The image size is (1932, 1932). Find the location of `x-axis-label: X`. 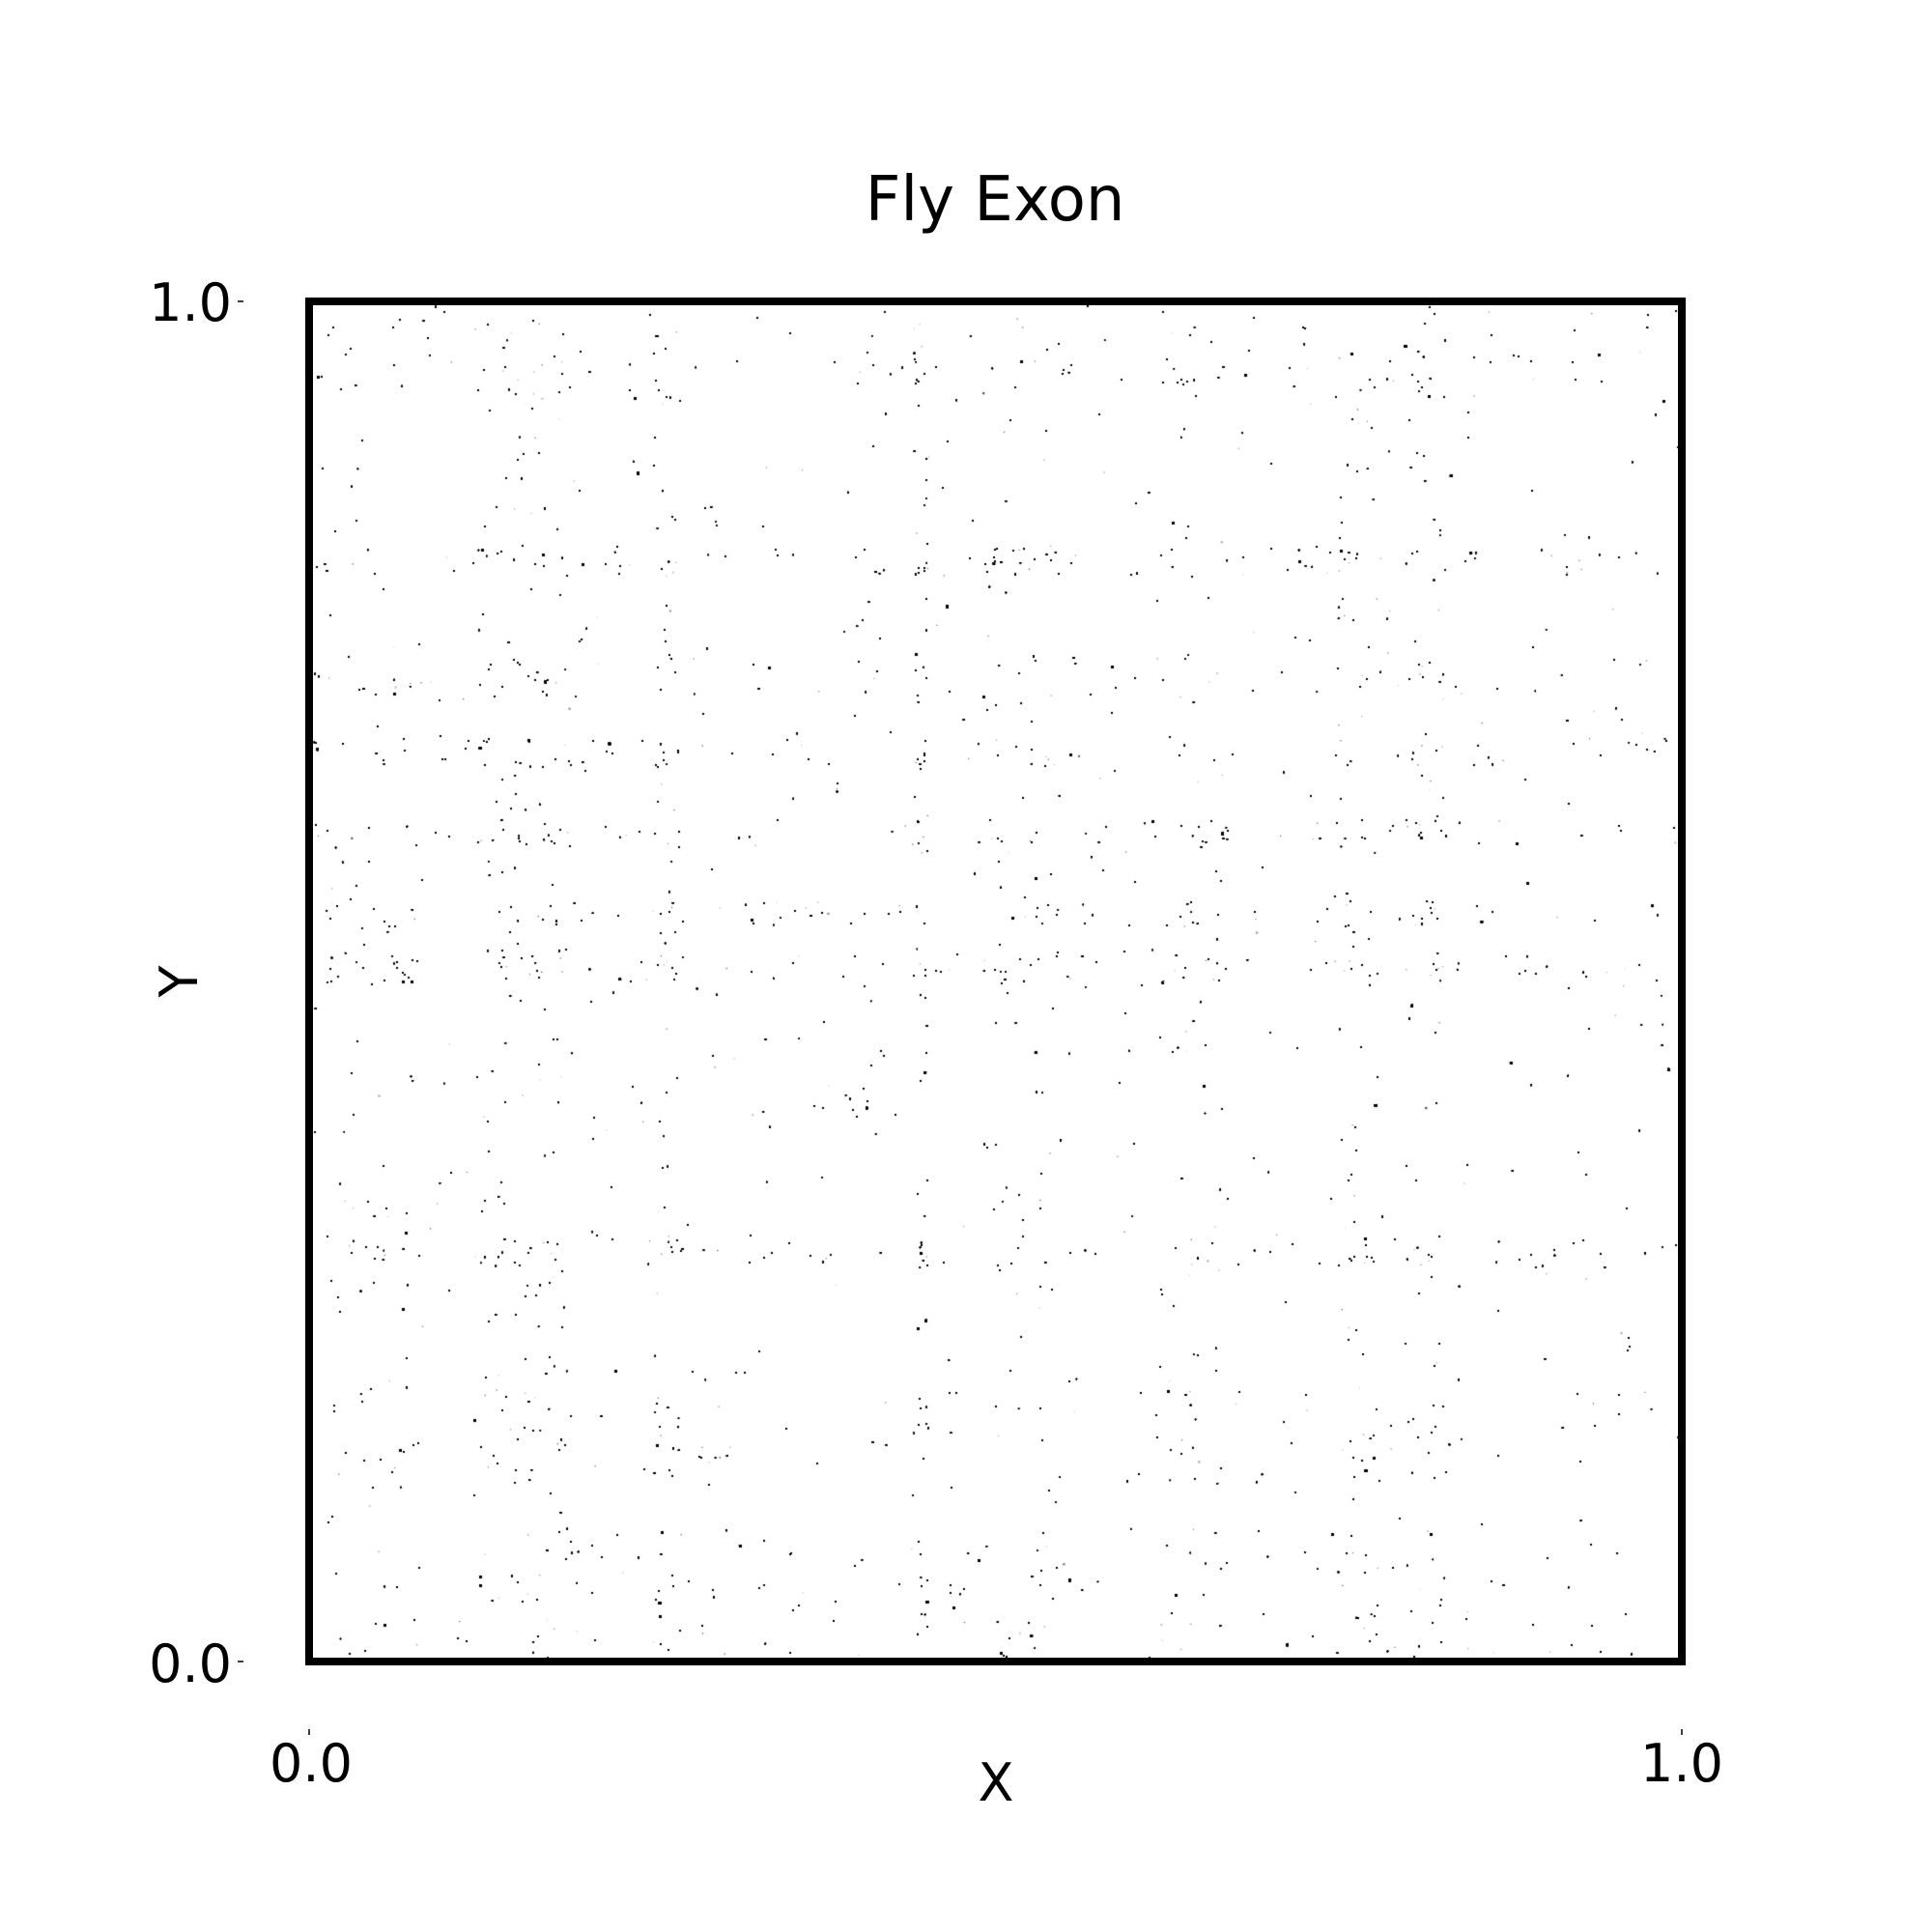

x-axis-label: X is located at coordinates (996, 1782).